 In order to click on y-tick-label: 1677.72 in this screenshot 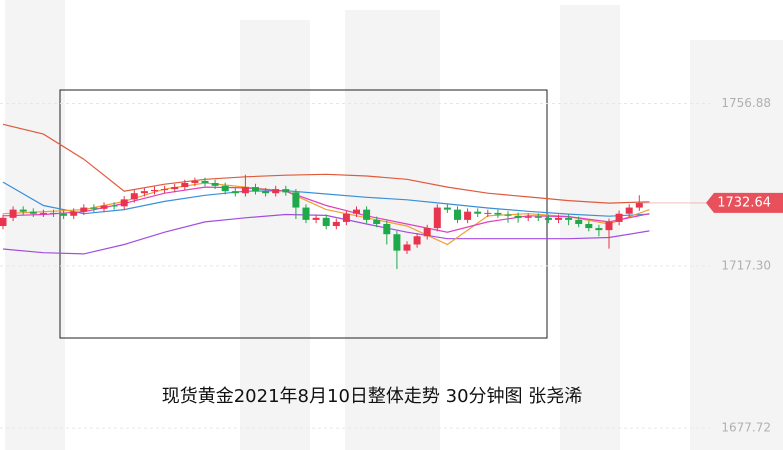, I will do `click(746, 428)`.